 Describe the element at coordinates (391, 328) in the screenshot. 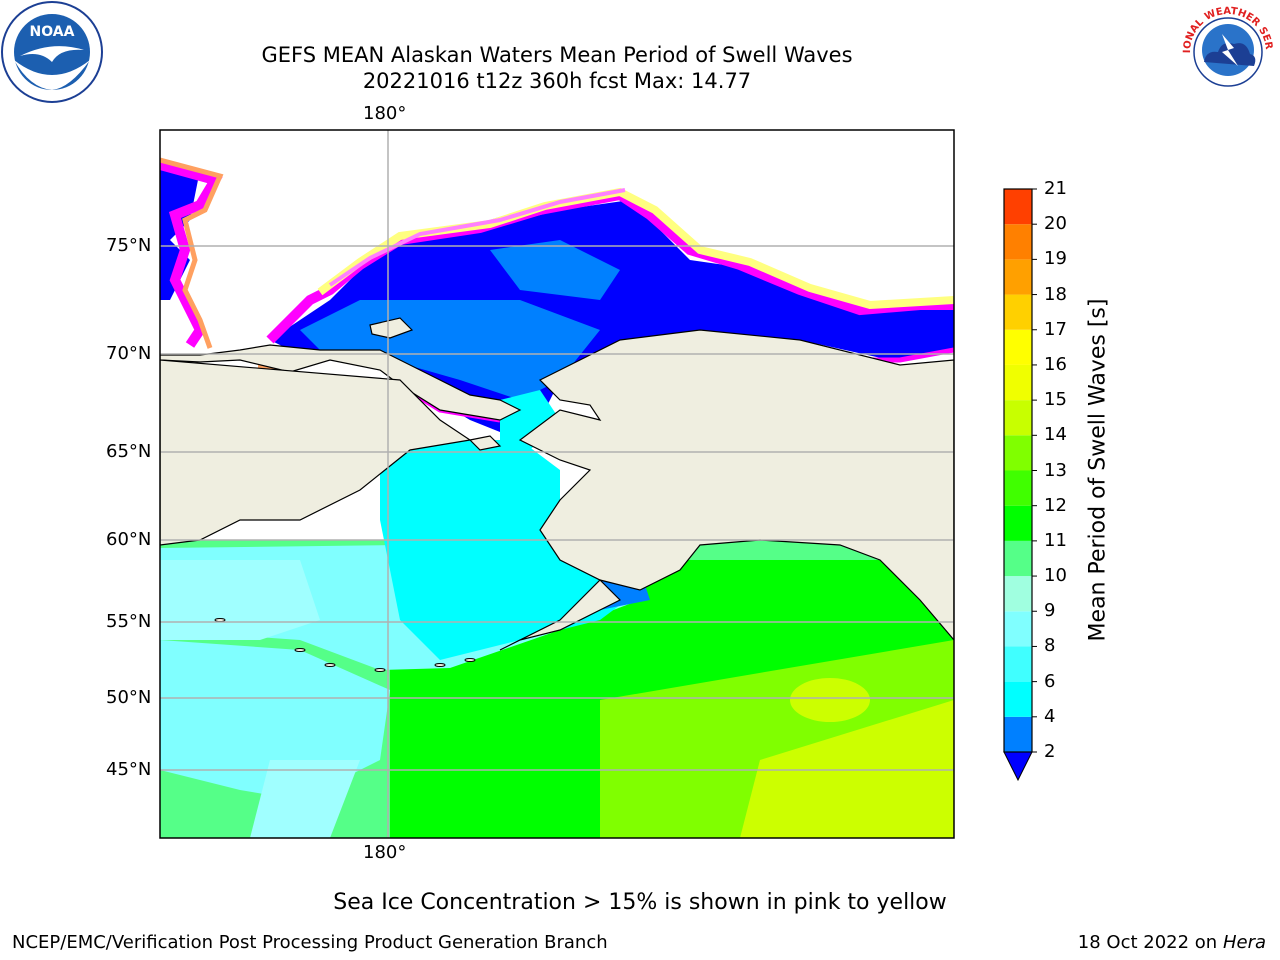

I see `land-wrangel-island` at that location.